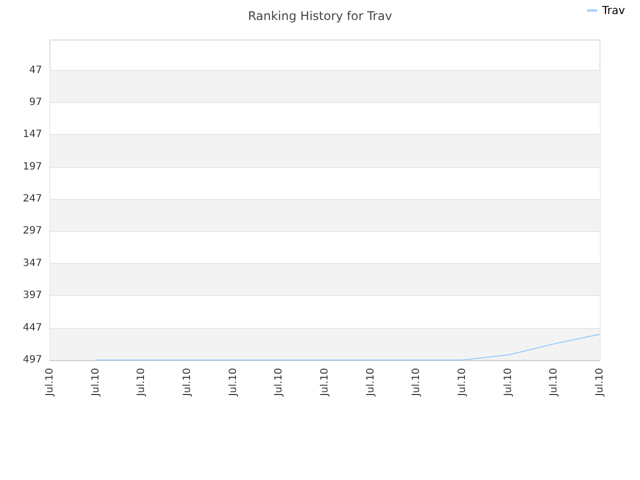 This screenshot has width=640, height=480. I want to click on y-tick-label: 97, so click(35, 102).